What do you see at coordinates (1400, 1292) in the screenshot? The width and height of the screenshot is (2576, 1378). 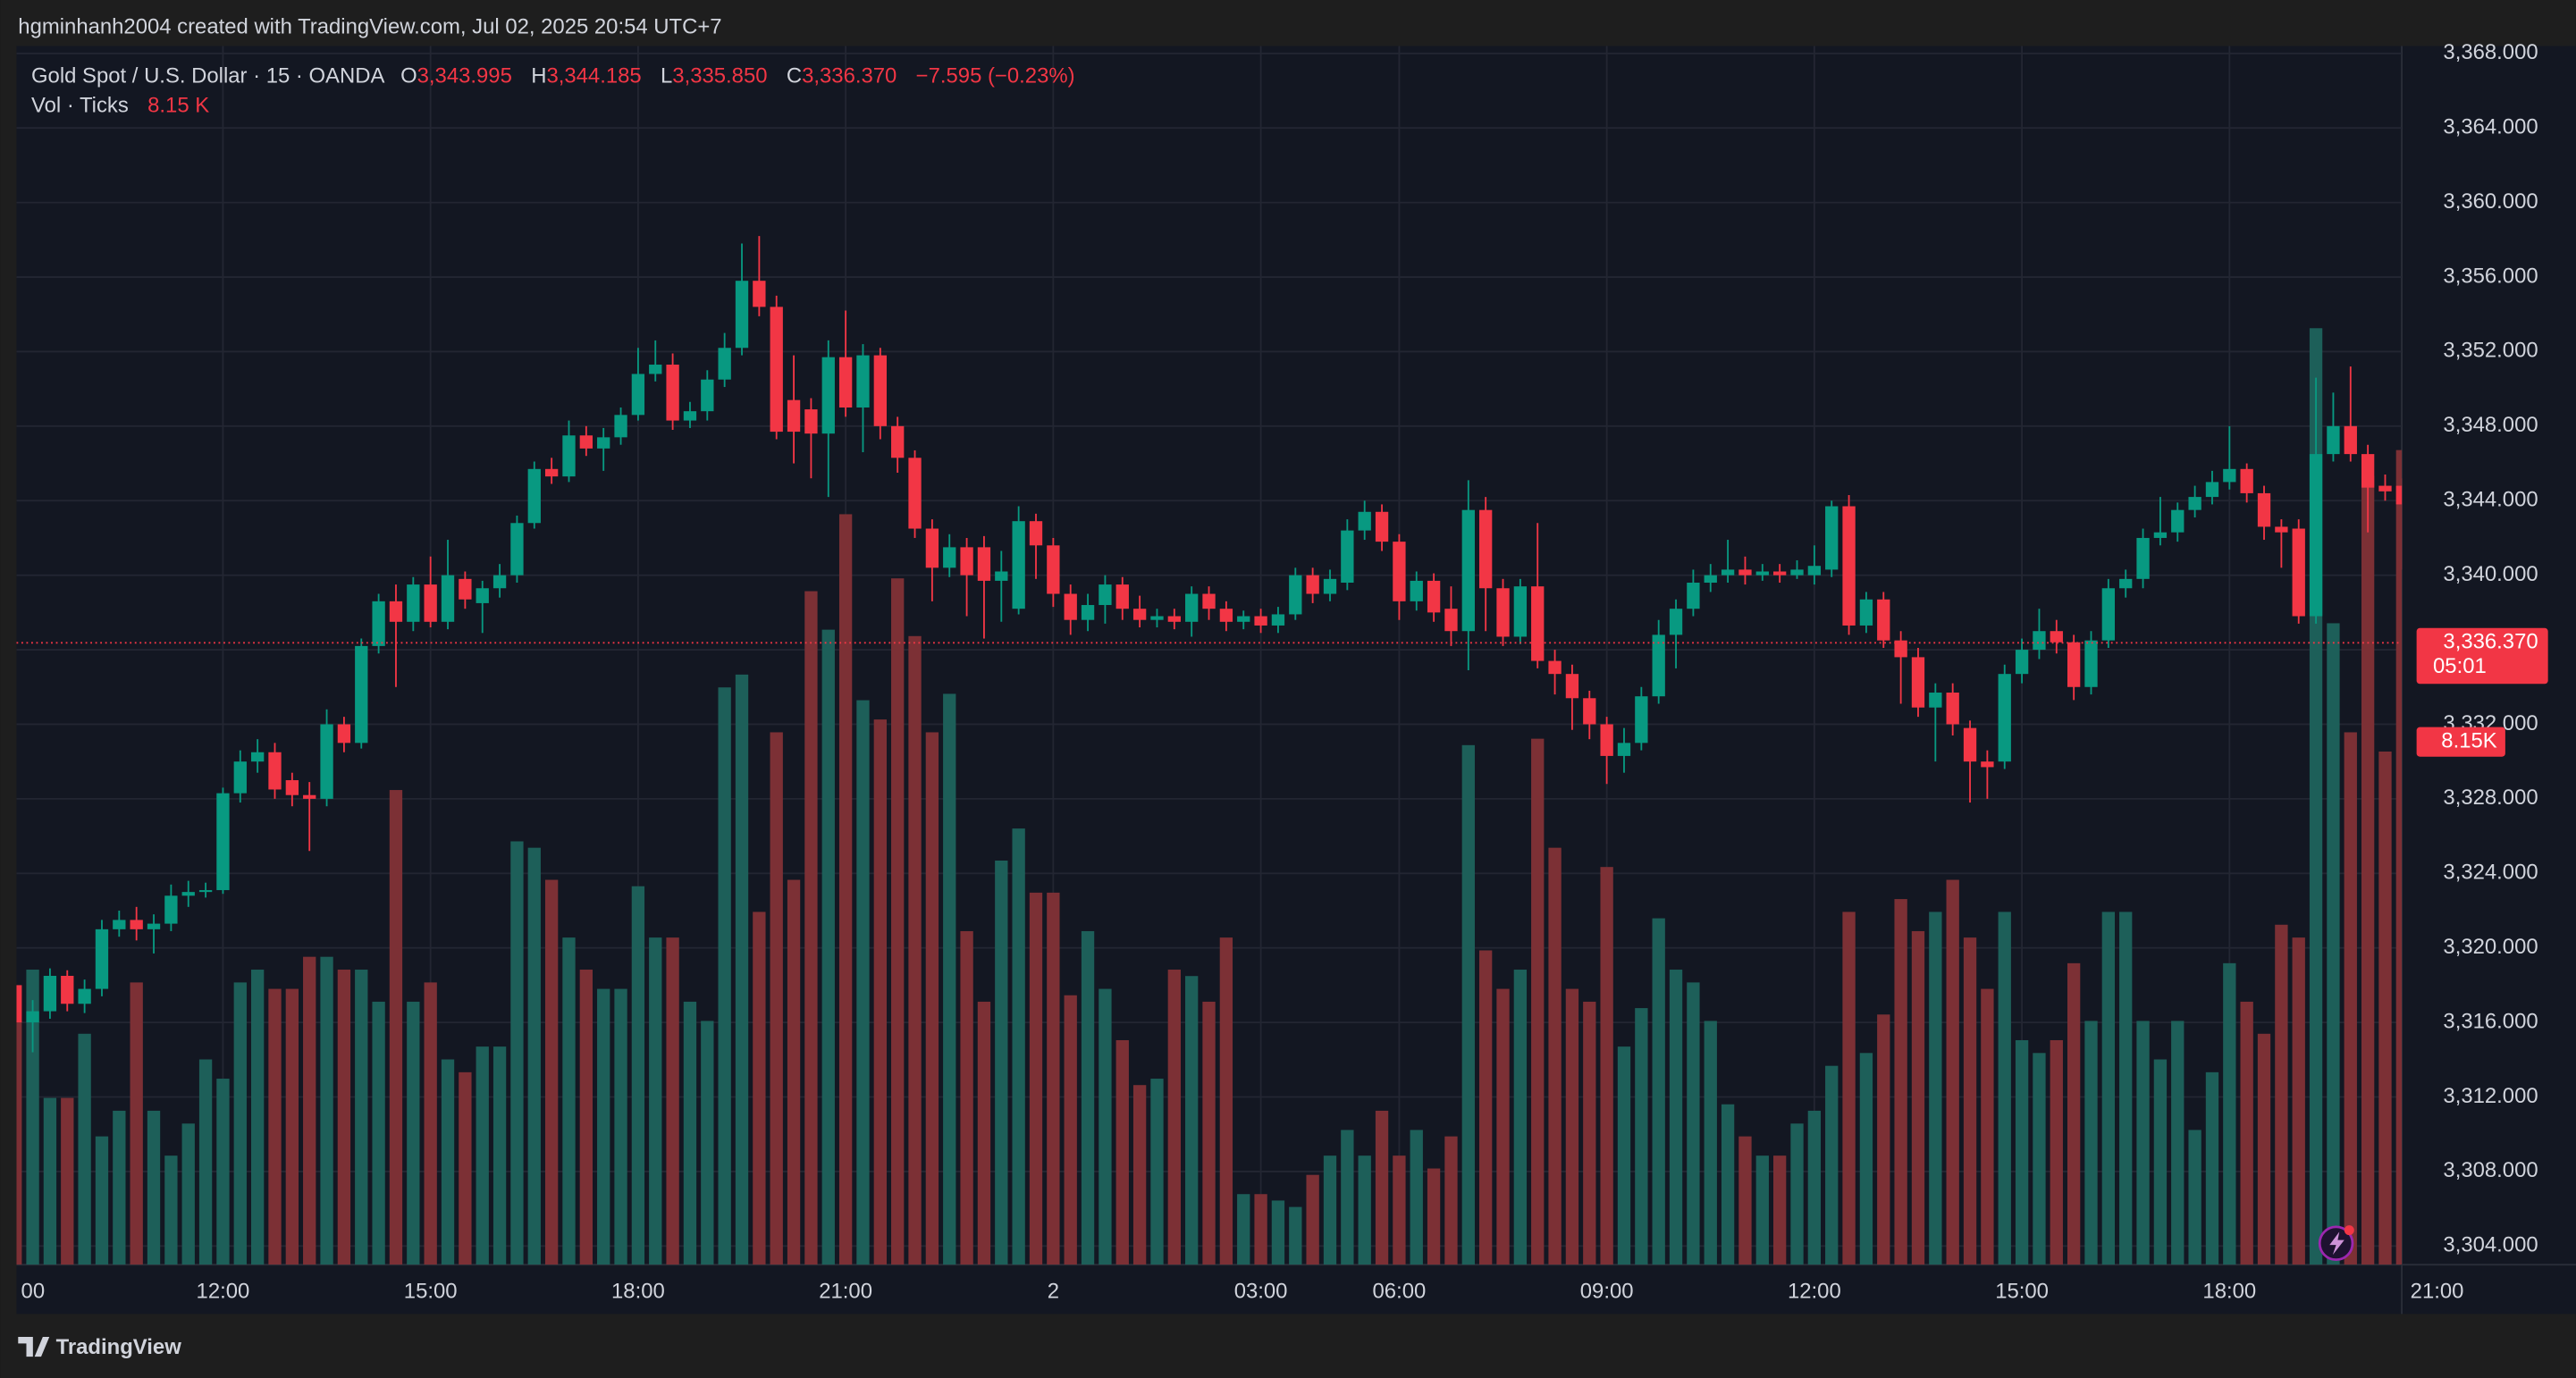 I see `x-tick-label: 06:00` at bounding box center [1400, 1292].